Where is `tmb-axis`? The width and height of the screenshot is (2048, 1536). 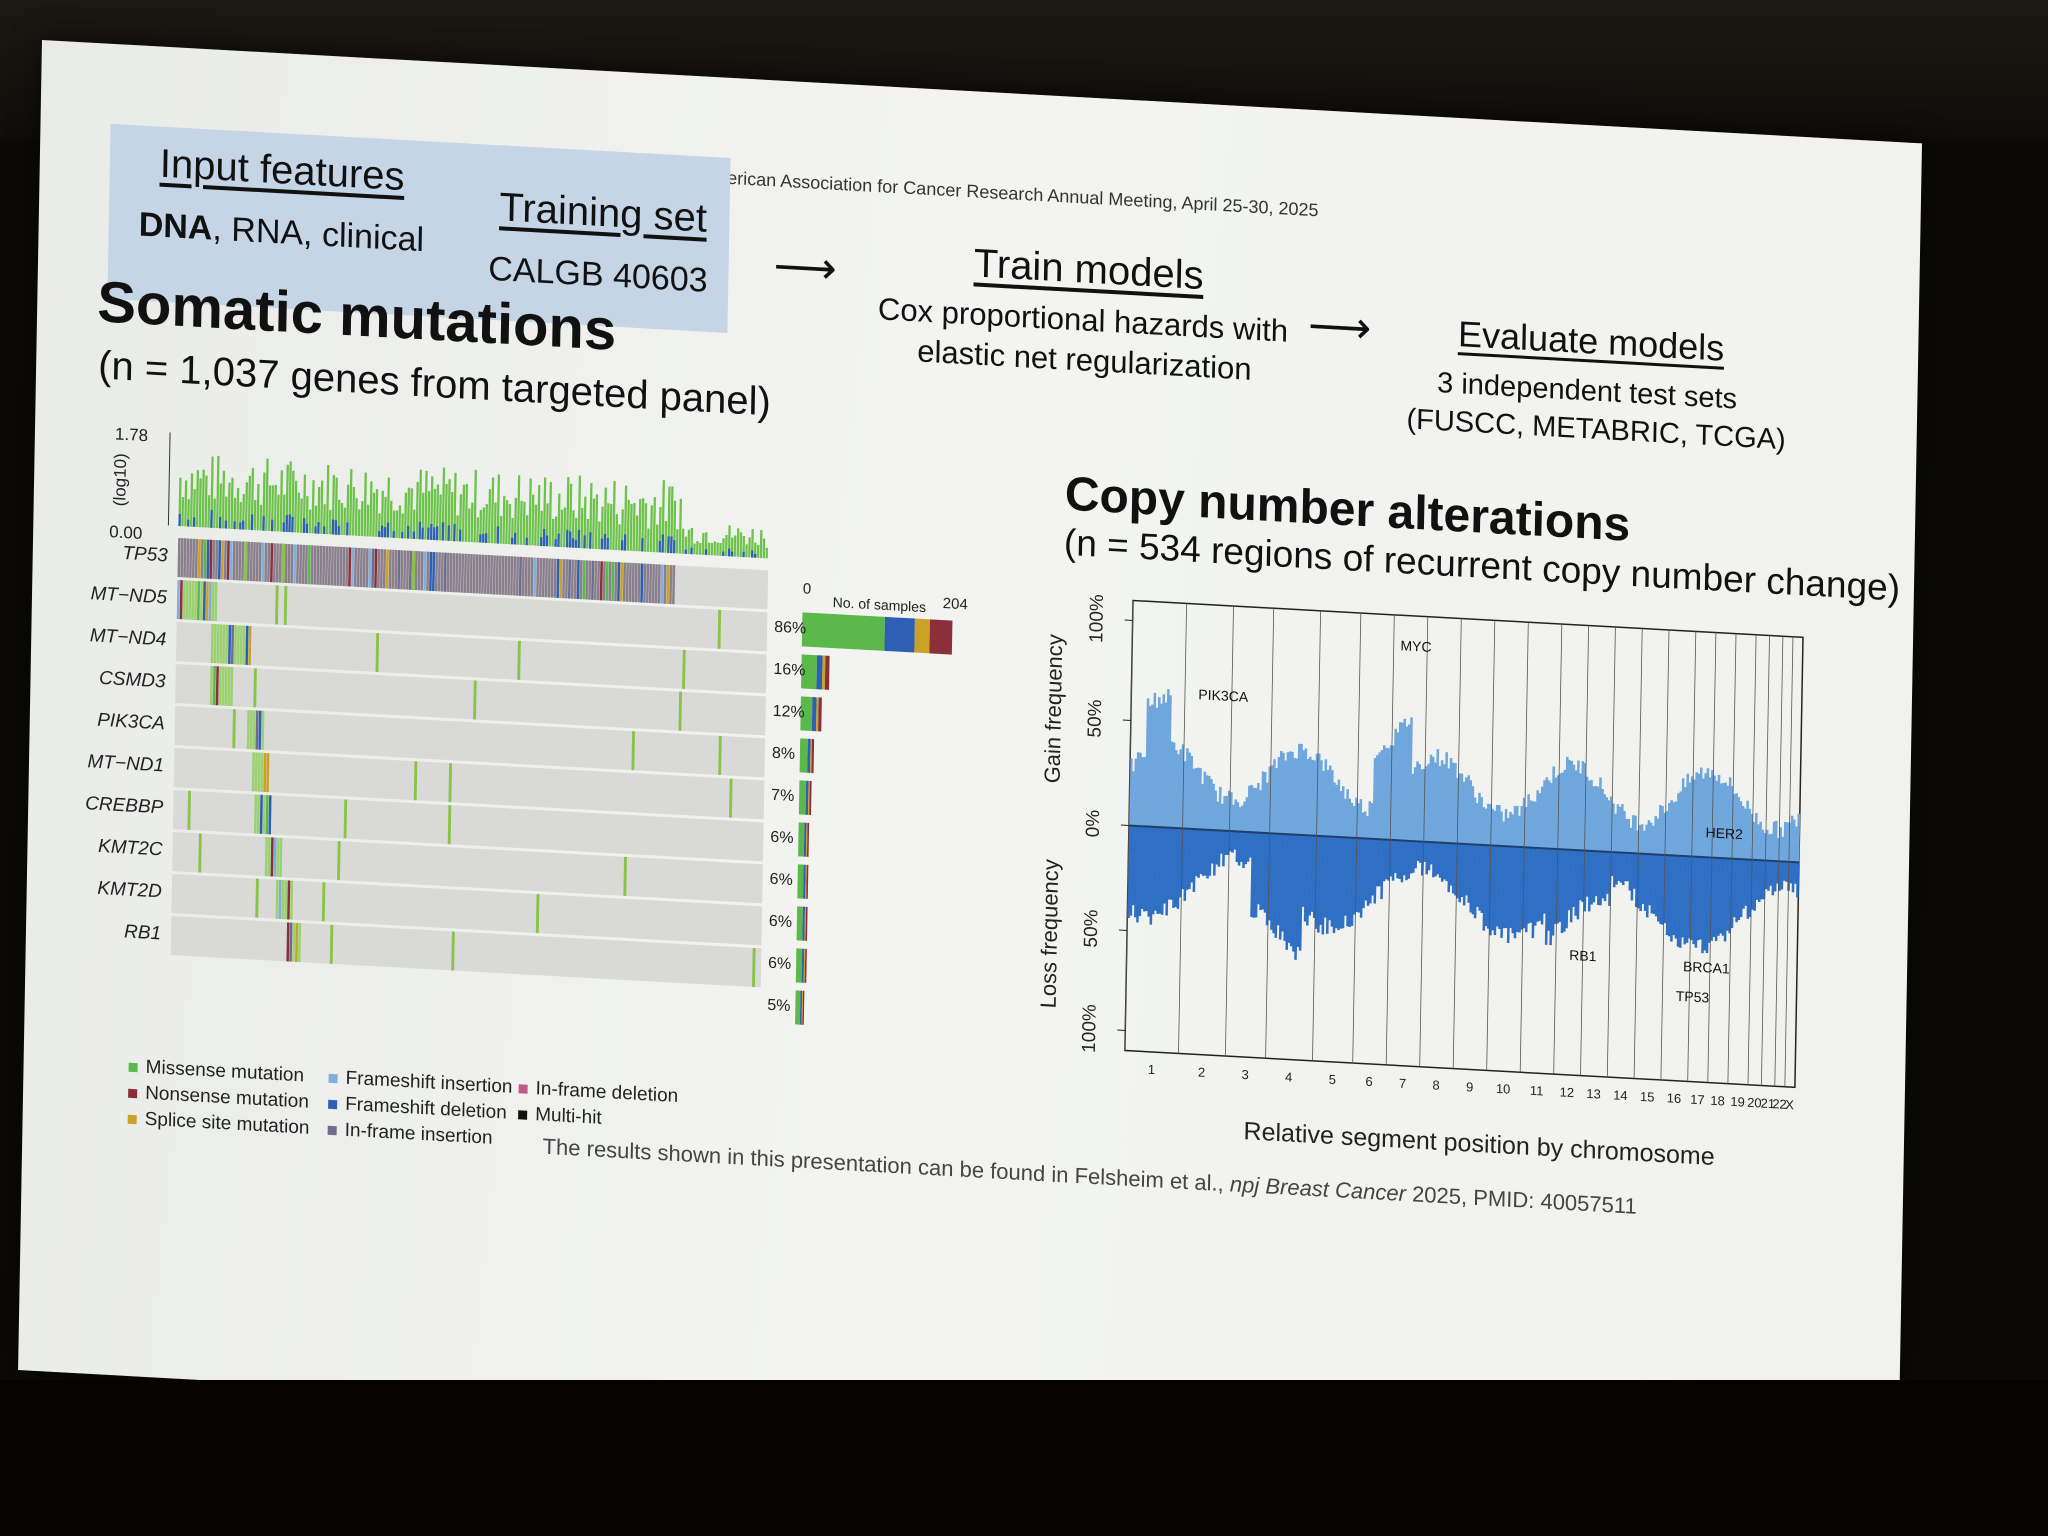
tmb-axis is located at coordinates (169, 479).